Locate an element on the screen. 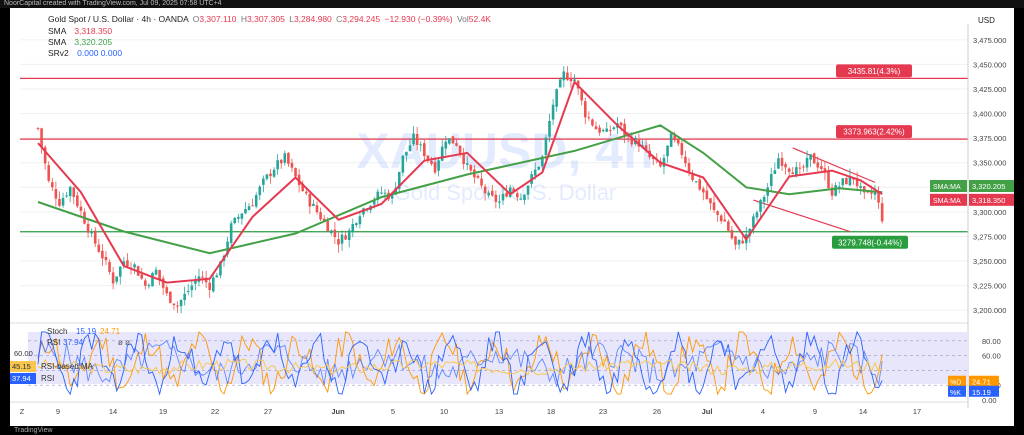  indicator-sma-slow: SMA 3,320.205 is located at coordinates (80, 42).